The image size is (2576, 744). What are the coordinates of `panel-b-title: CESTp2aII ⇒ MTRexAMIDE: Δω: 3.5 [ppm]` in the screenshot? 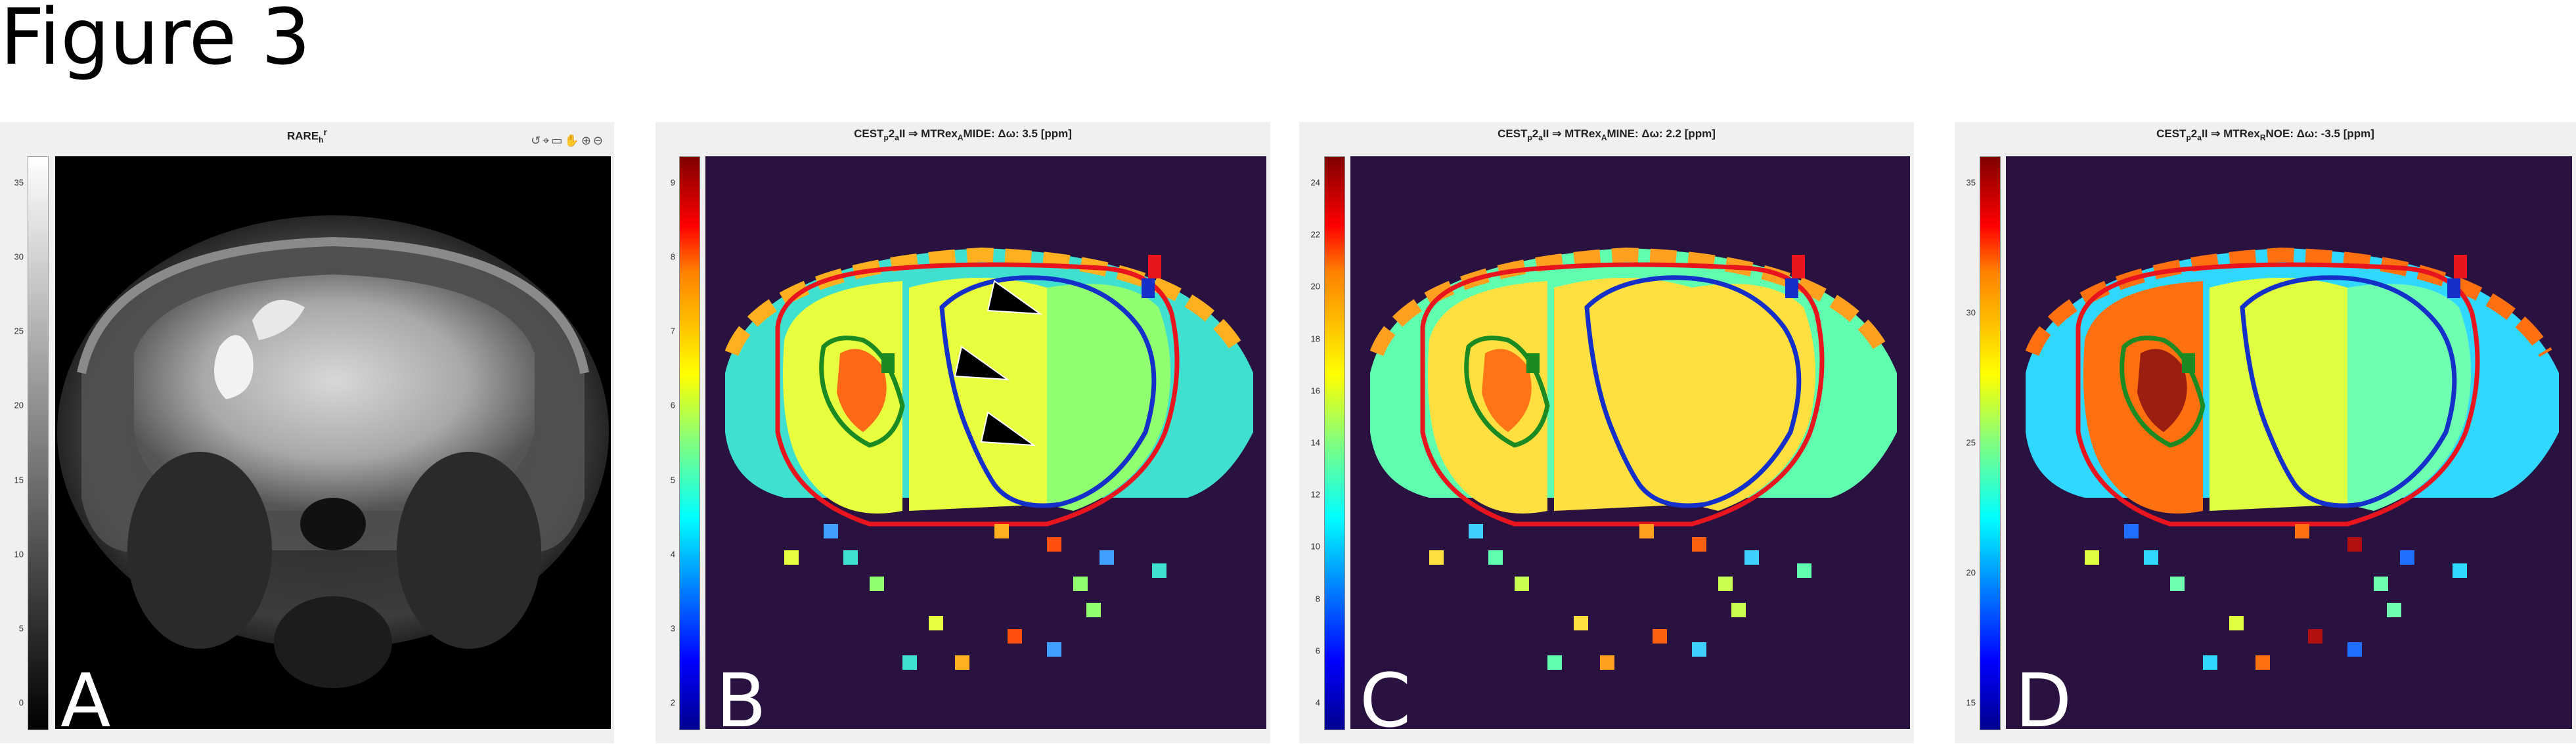 It's located at (963, 134).